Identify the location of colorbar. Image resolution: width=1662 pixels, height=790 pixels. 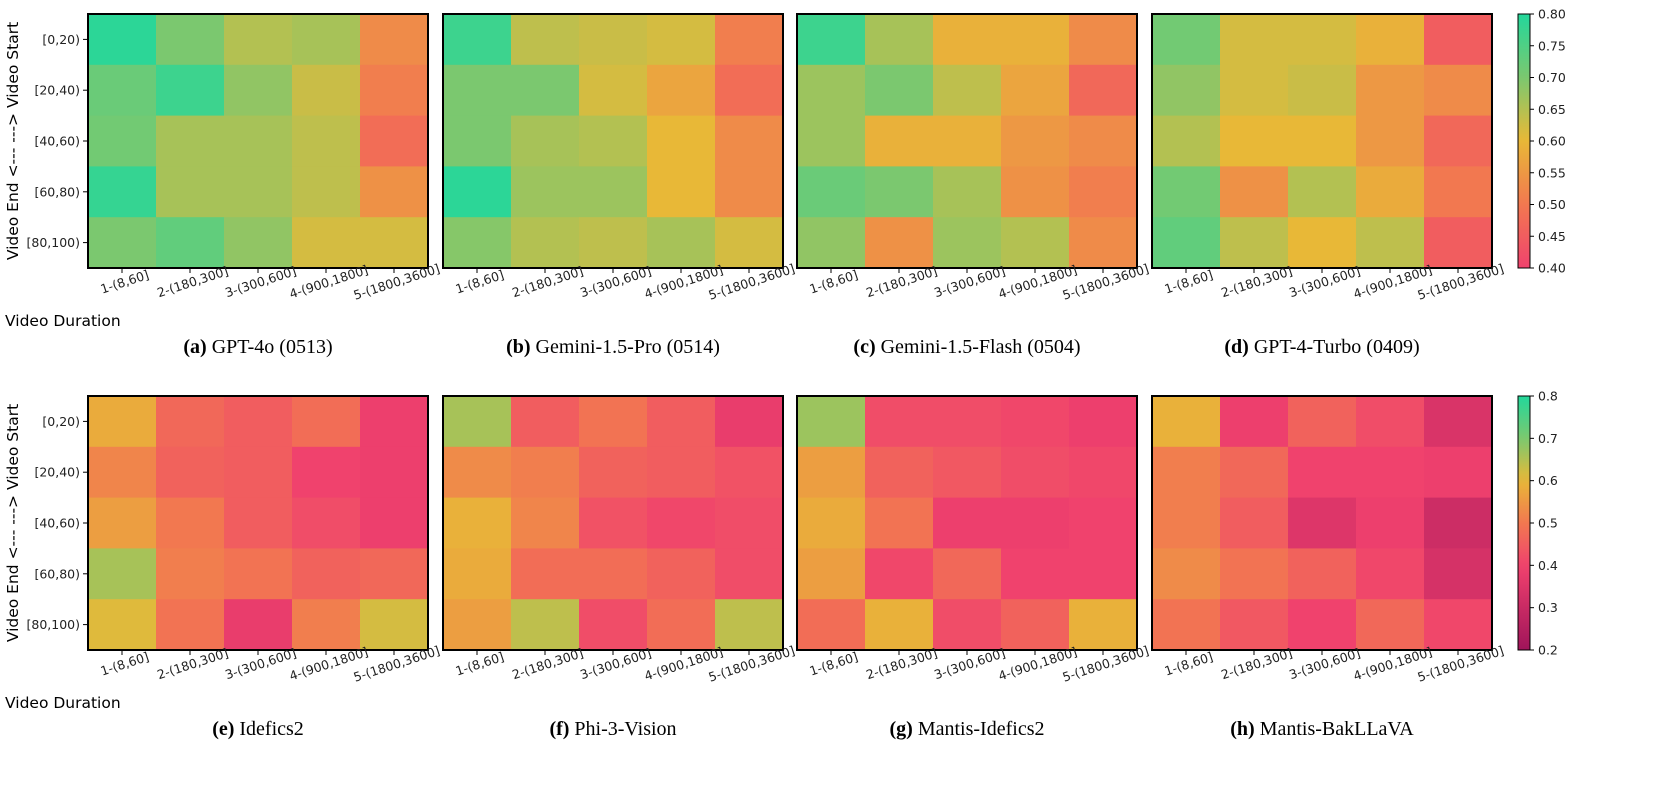
(1524, 141).